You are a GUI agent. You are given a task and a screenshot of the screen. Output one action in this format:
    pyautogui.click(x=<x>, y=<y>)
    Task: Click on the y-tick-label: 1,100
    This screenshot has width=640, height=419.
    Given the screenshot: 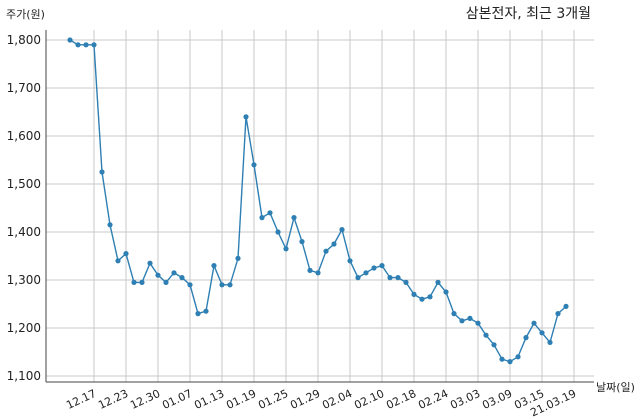 What is the action you would take?
    pyautogui.click(x=24, y=376)
    